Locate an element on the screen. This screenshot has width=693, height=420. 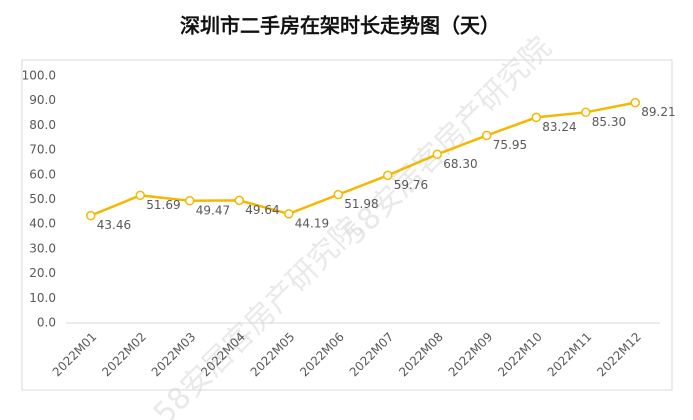
y-tick-label: 10.0 is located at coordinates (42, 298).